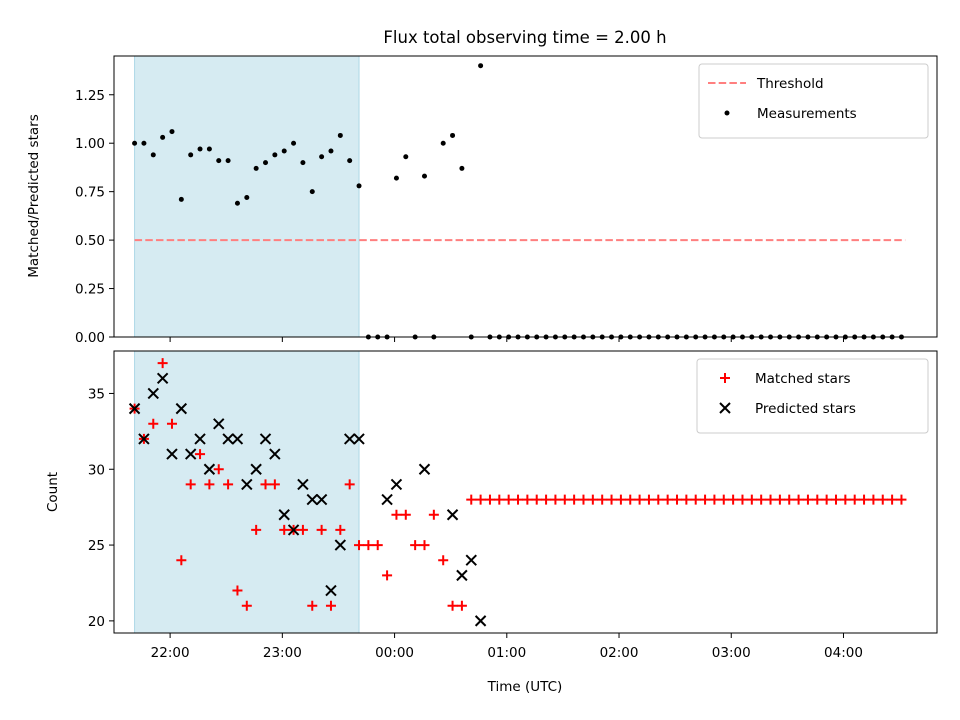 The width and height of the screenshot is (960, 720). I want to click on panel-1-y-tick-label: 0.25, so click(90, 290).